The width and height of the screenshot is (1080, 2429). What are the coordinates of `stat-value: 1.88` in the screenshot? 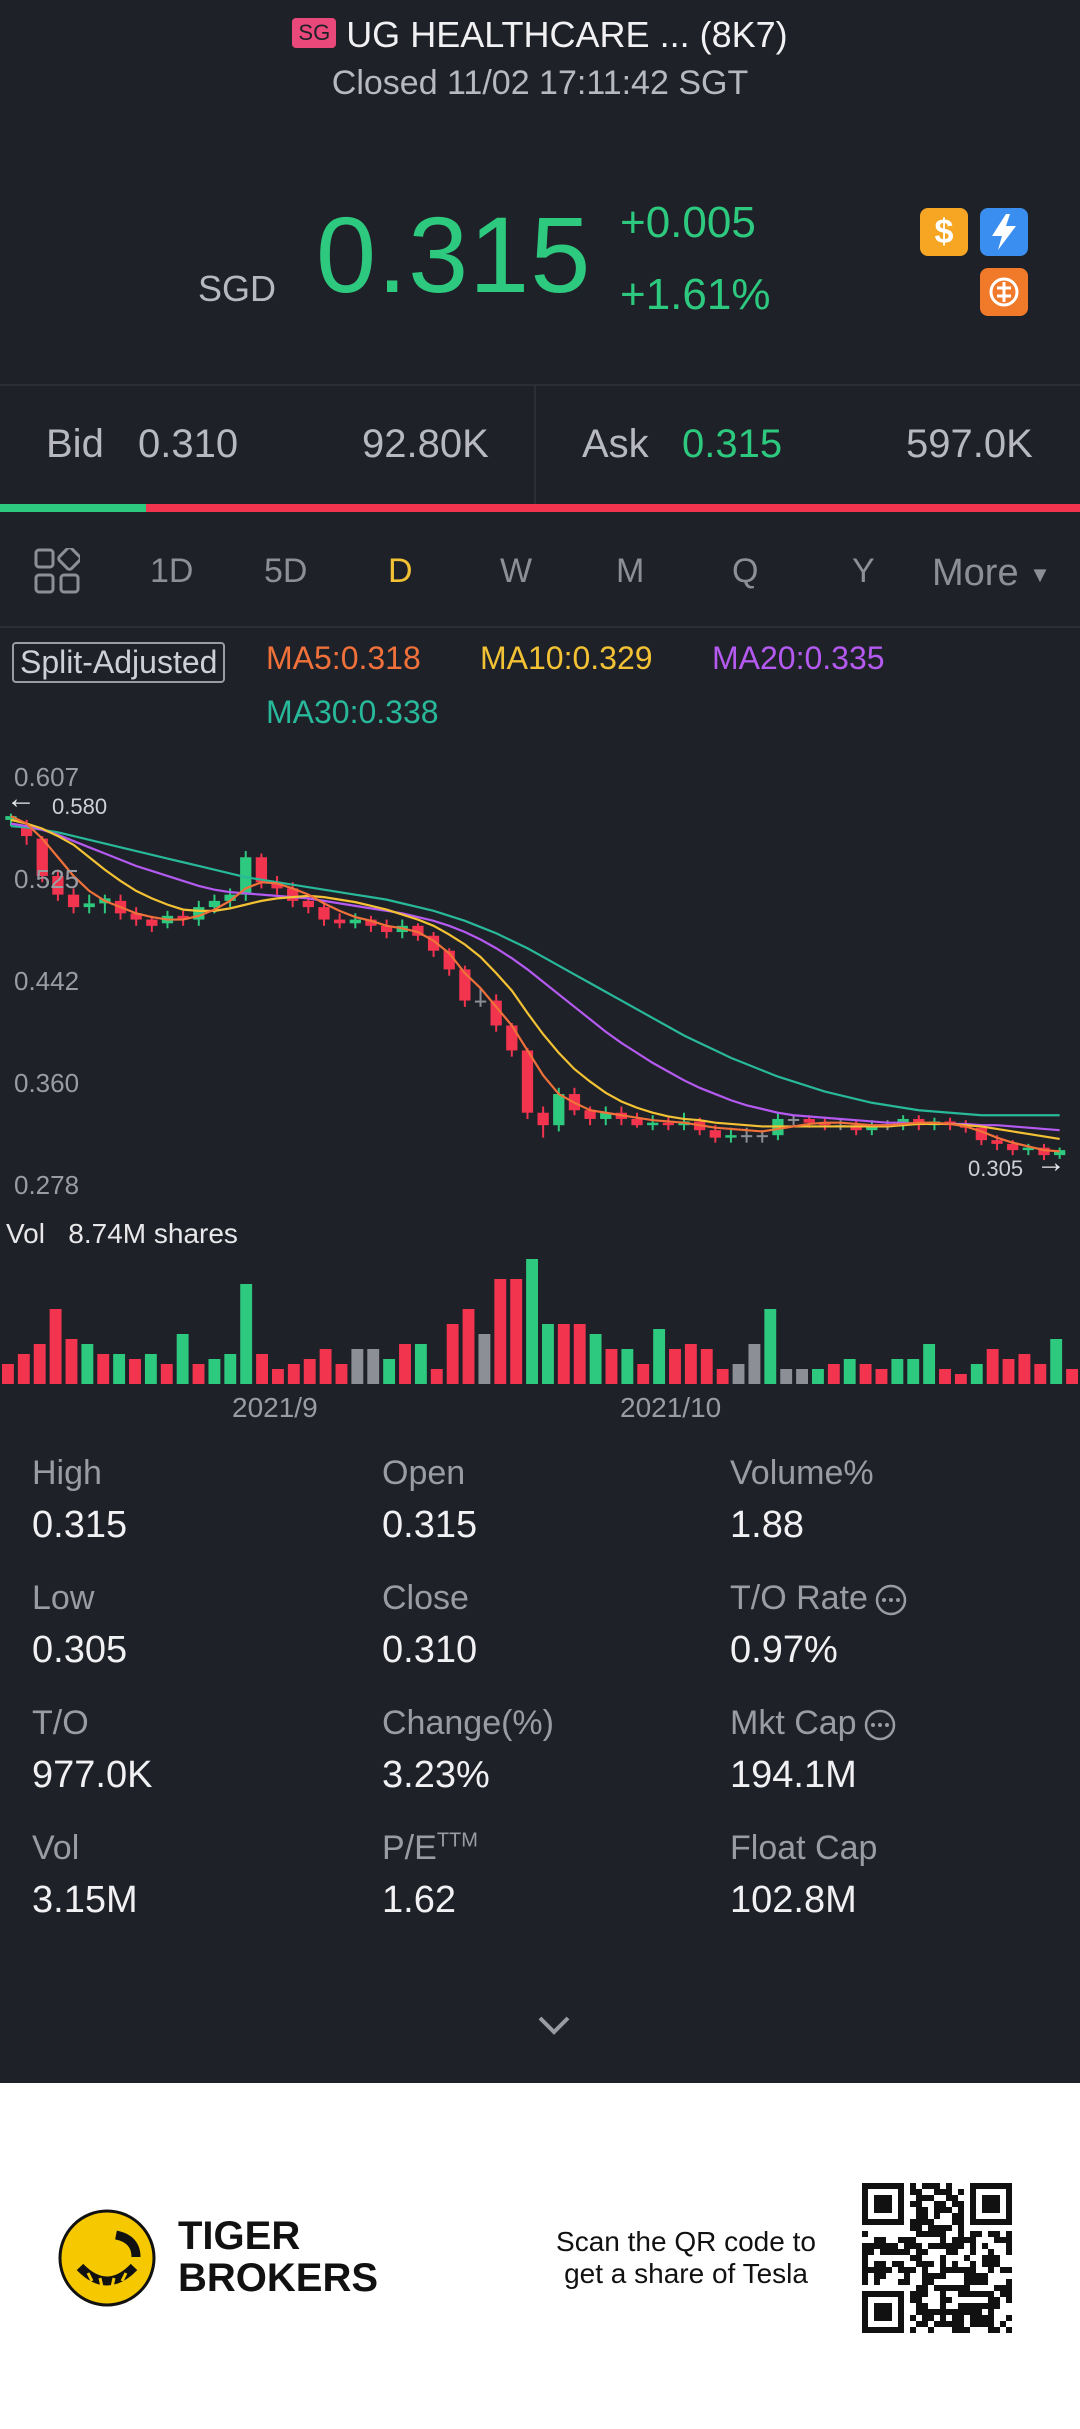 It's located at (767, 1525).